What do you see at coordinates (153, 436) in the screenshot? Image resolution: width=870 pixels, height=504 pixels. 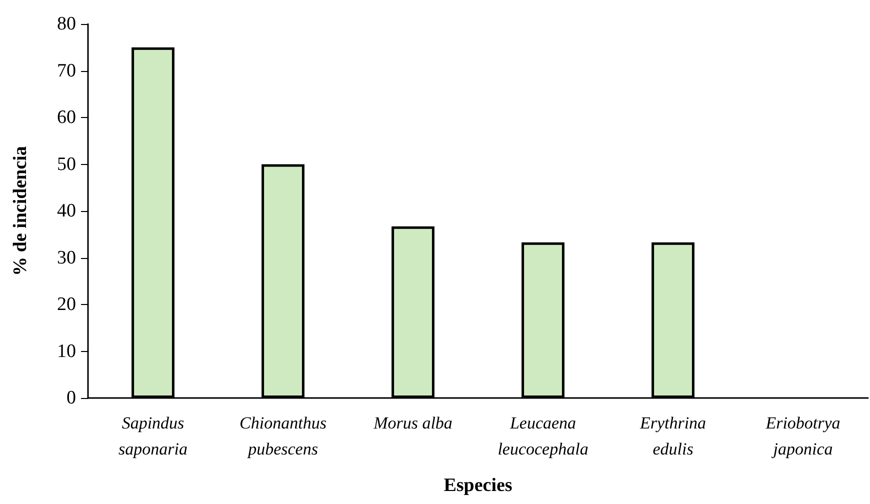 I see `x-tick-label: Sapindus saponaria` at bounding box center [153, 436].